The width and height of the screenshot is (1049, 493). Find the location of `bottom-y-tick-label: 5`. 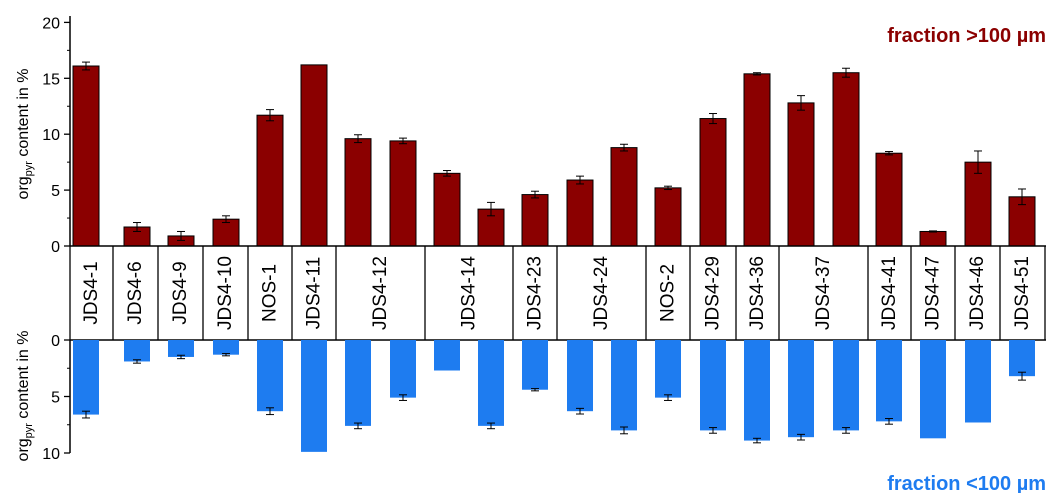

bottom-y-tick-label: 5 is located at coordinates (55, 398).